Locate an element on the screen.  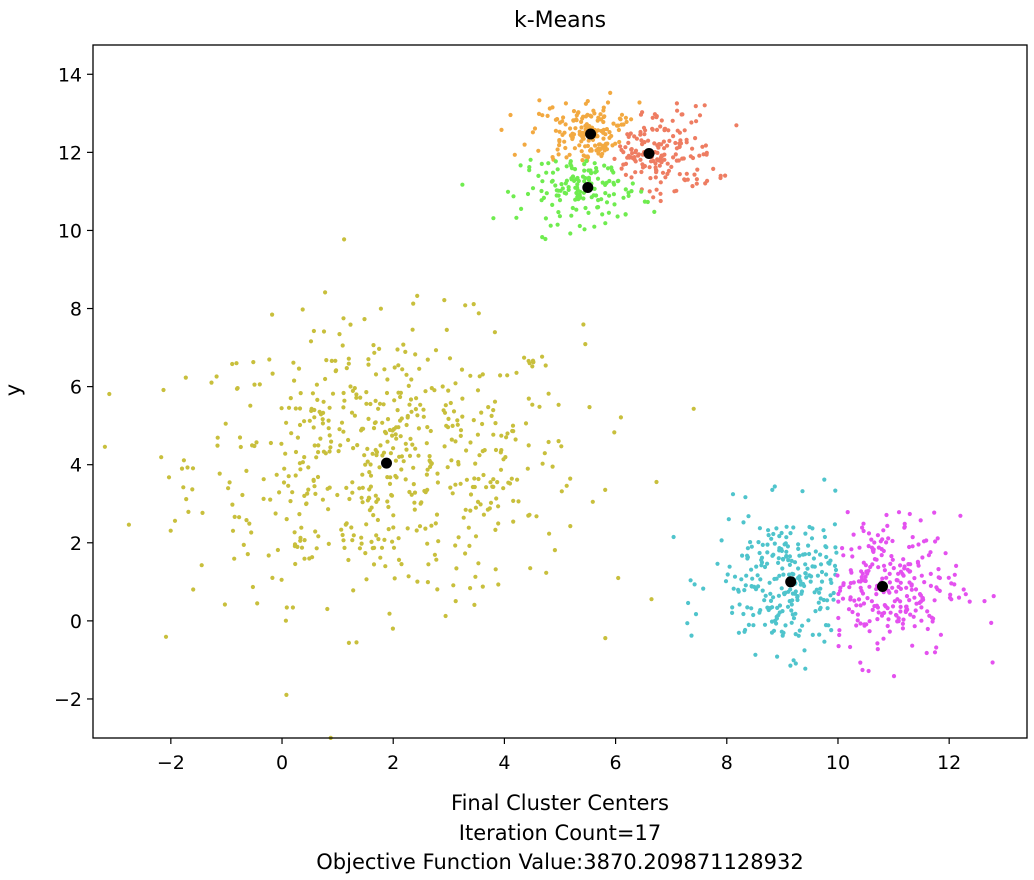
x-tick-label: 8 is located at coordinates (727, 763).